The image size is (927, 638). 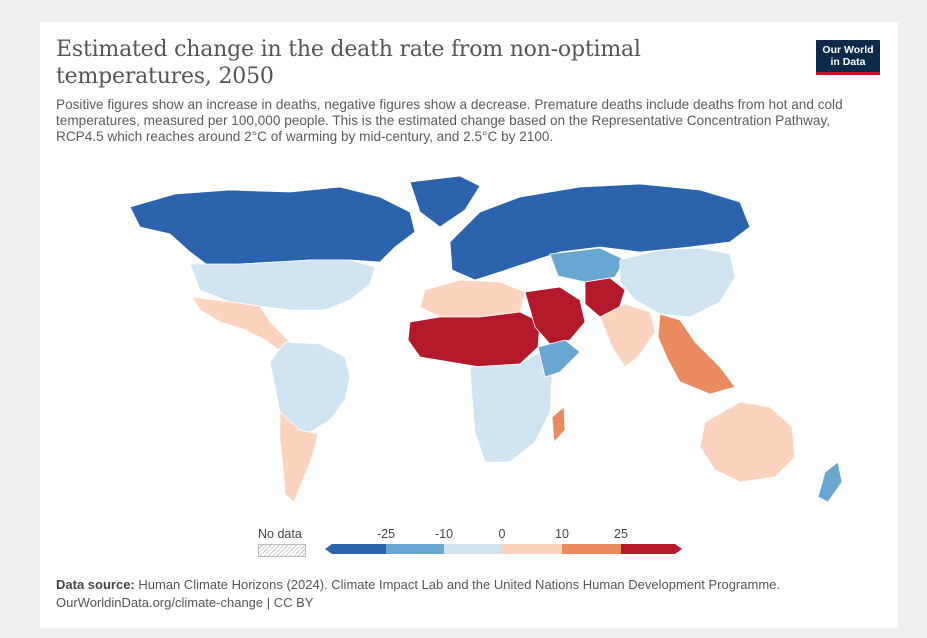 What do you see at coordinates (511, 407) in the screenshot?
I see `region-central-southern-africa` at bounding box center [511, 407].